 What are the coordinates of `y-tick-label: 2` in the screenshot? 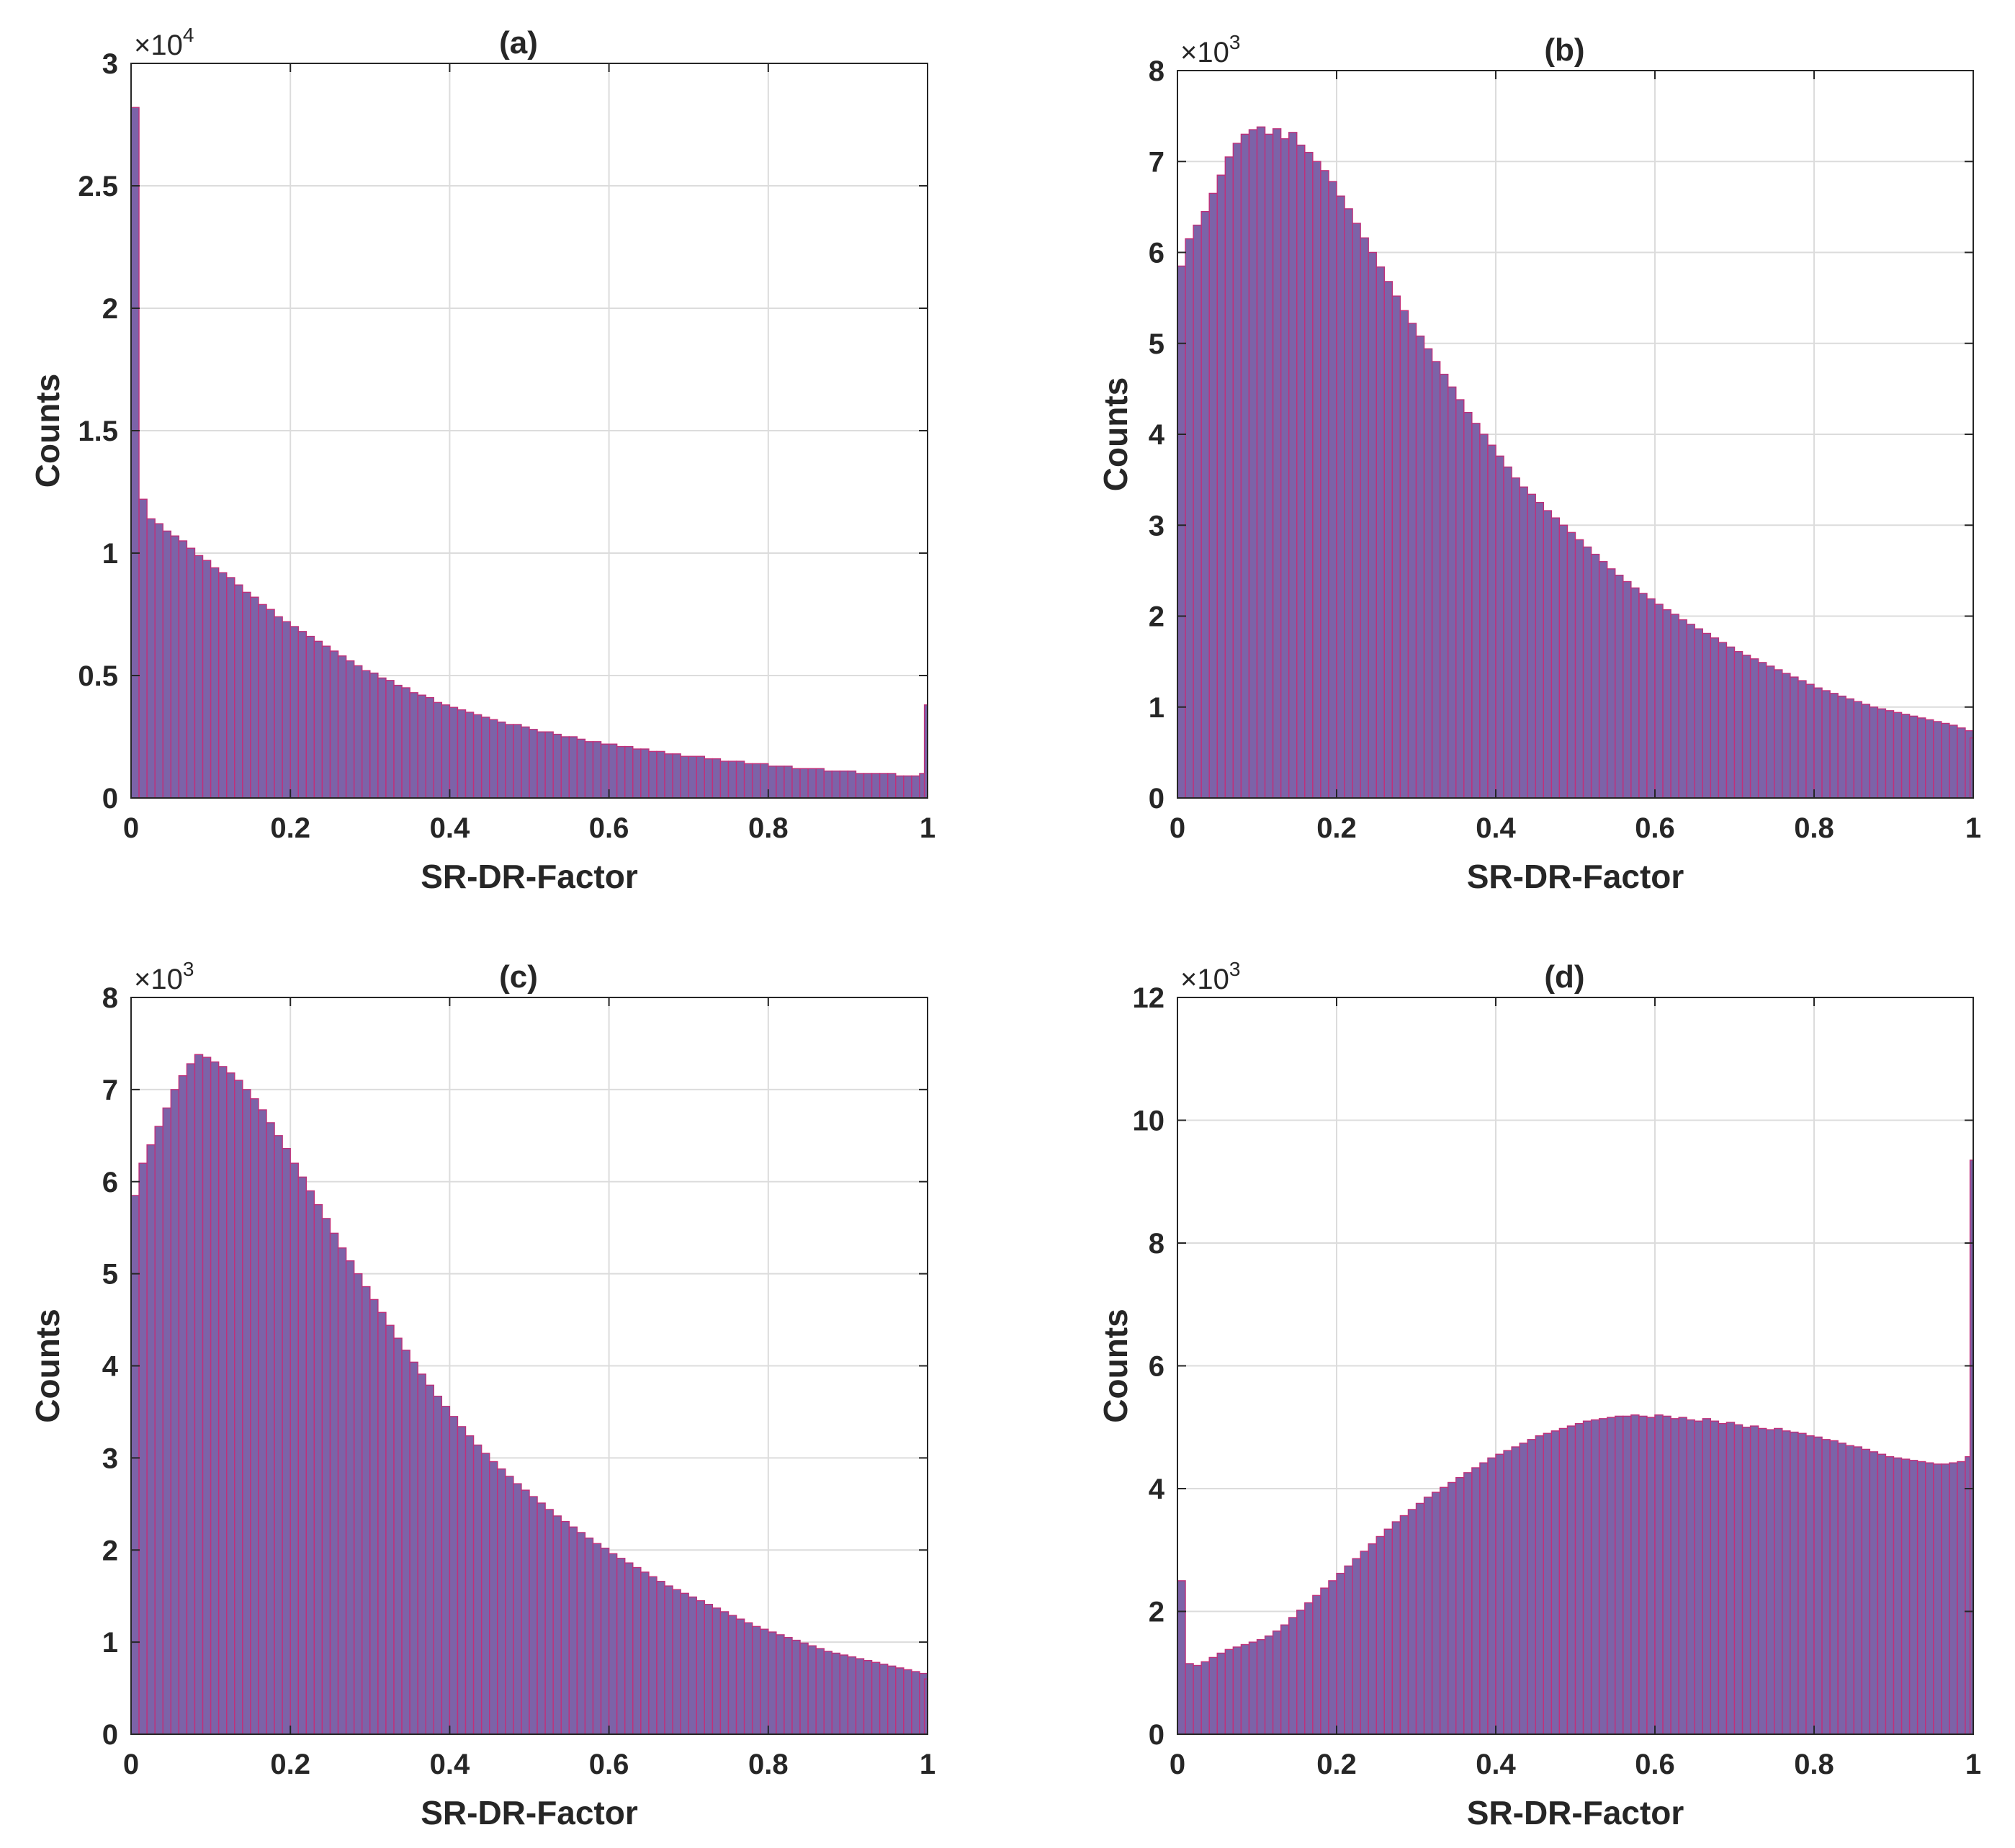 It's located at (110, 309).